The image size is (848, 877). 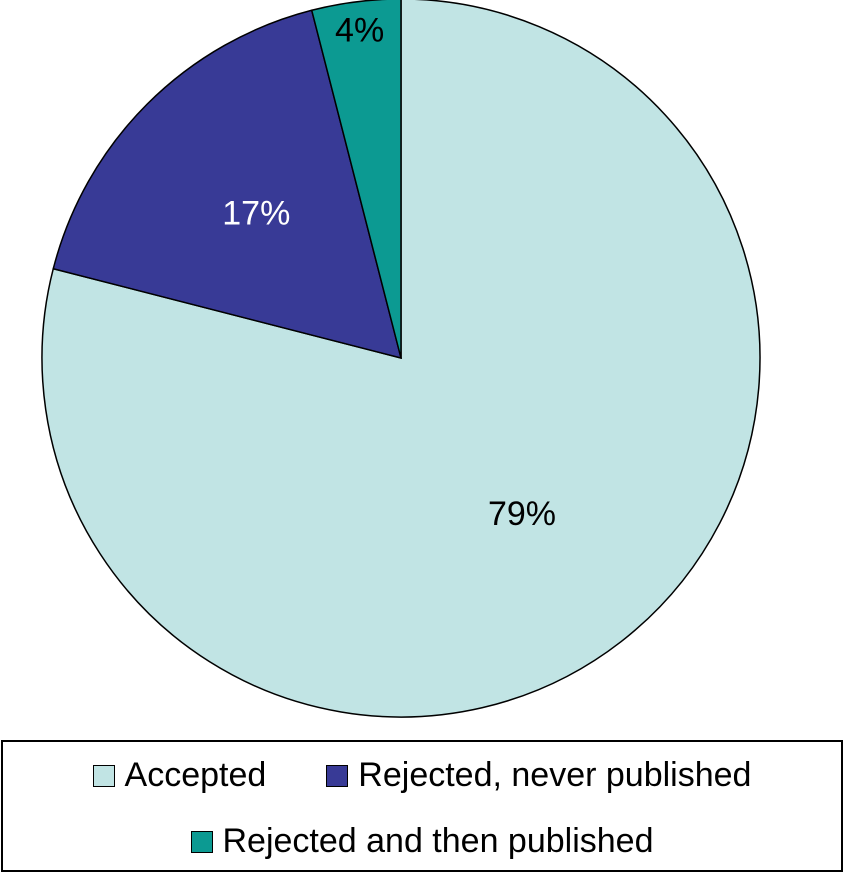 What do you see at coordinates (356, 179) in the screenshot?
I see `pie-slice-rejected-then-published` at bounding box center [356, 179].